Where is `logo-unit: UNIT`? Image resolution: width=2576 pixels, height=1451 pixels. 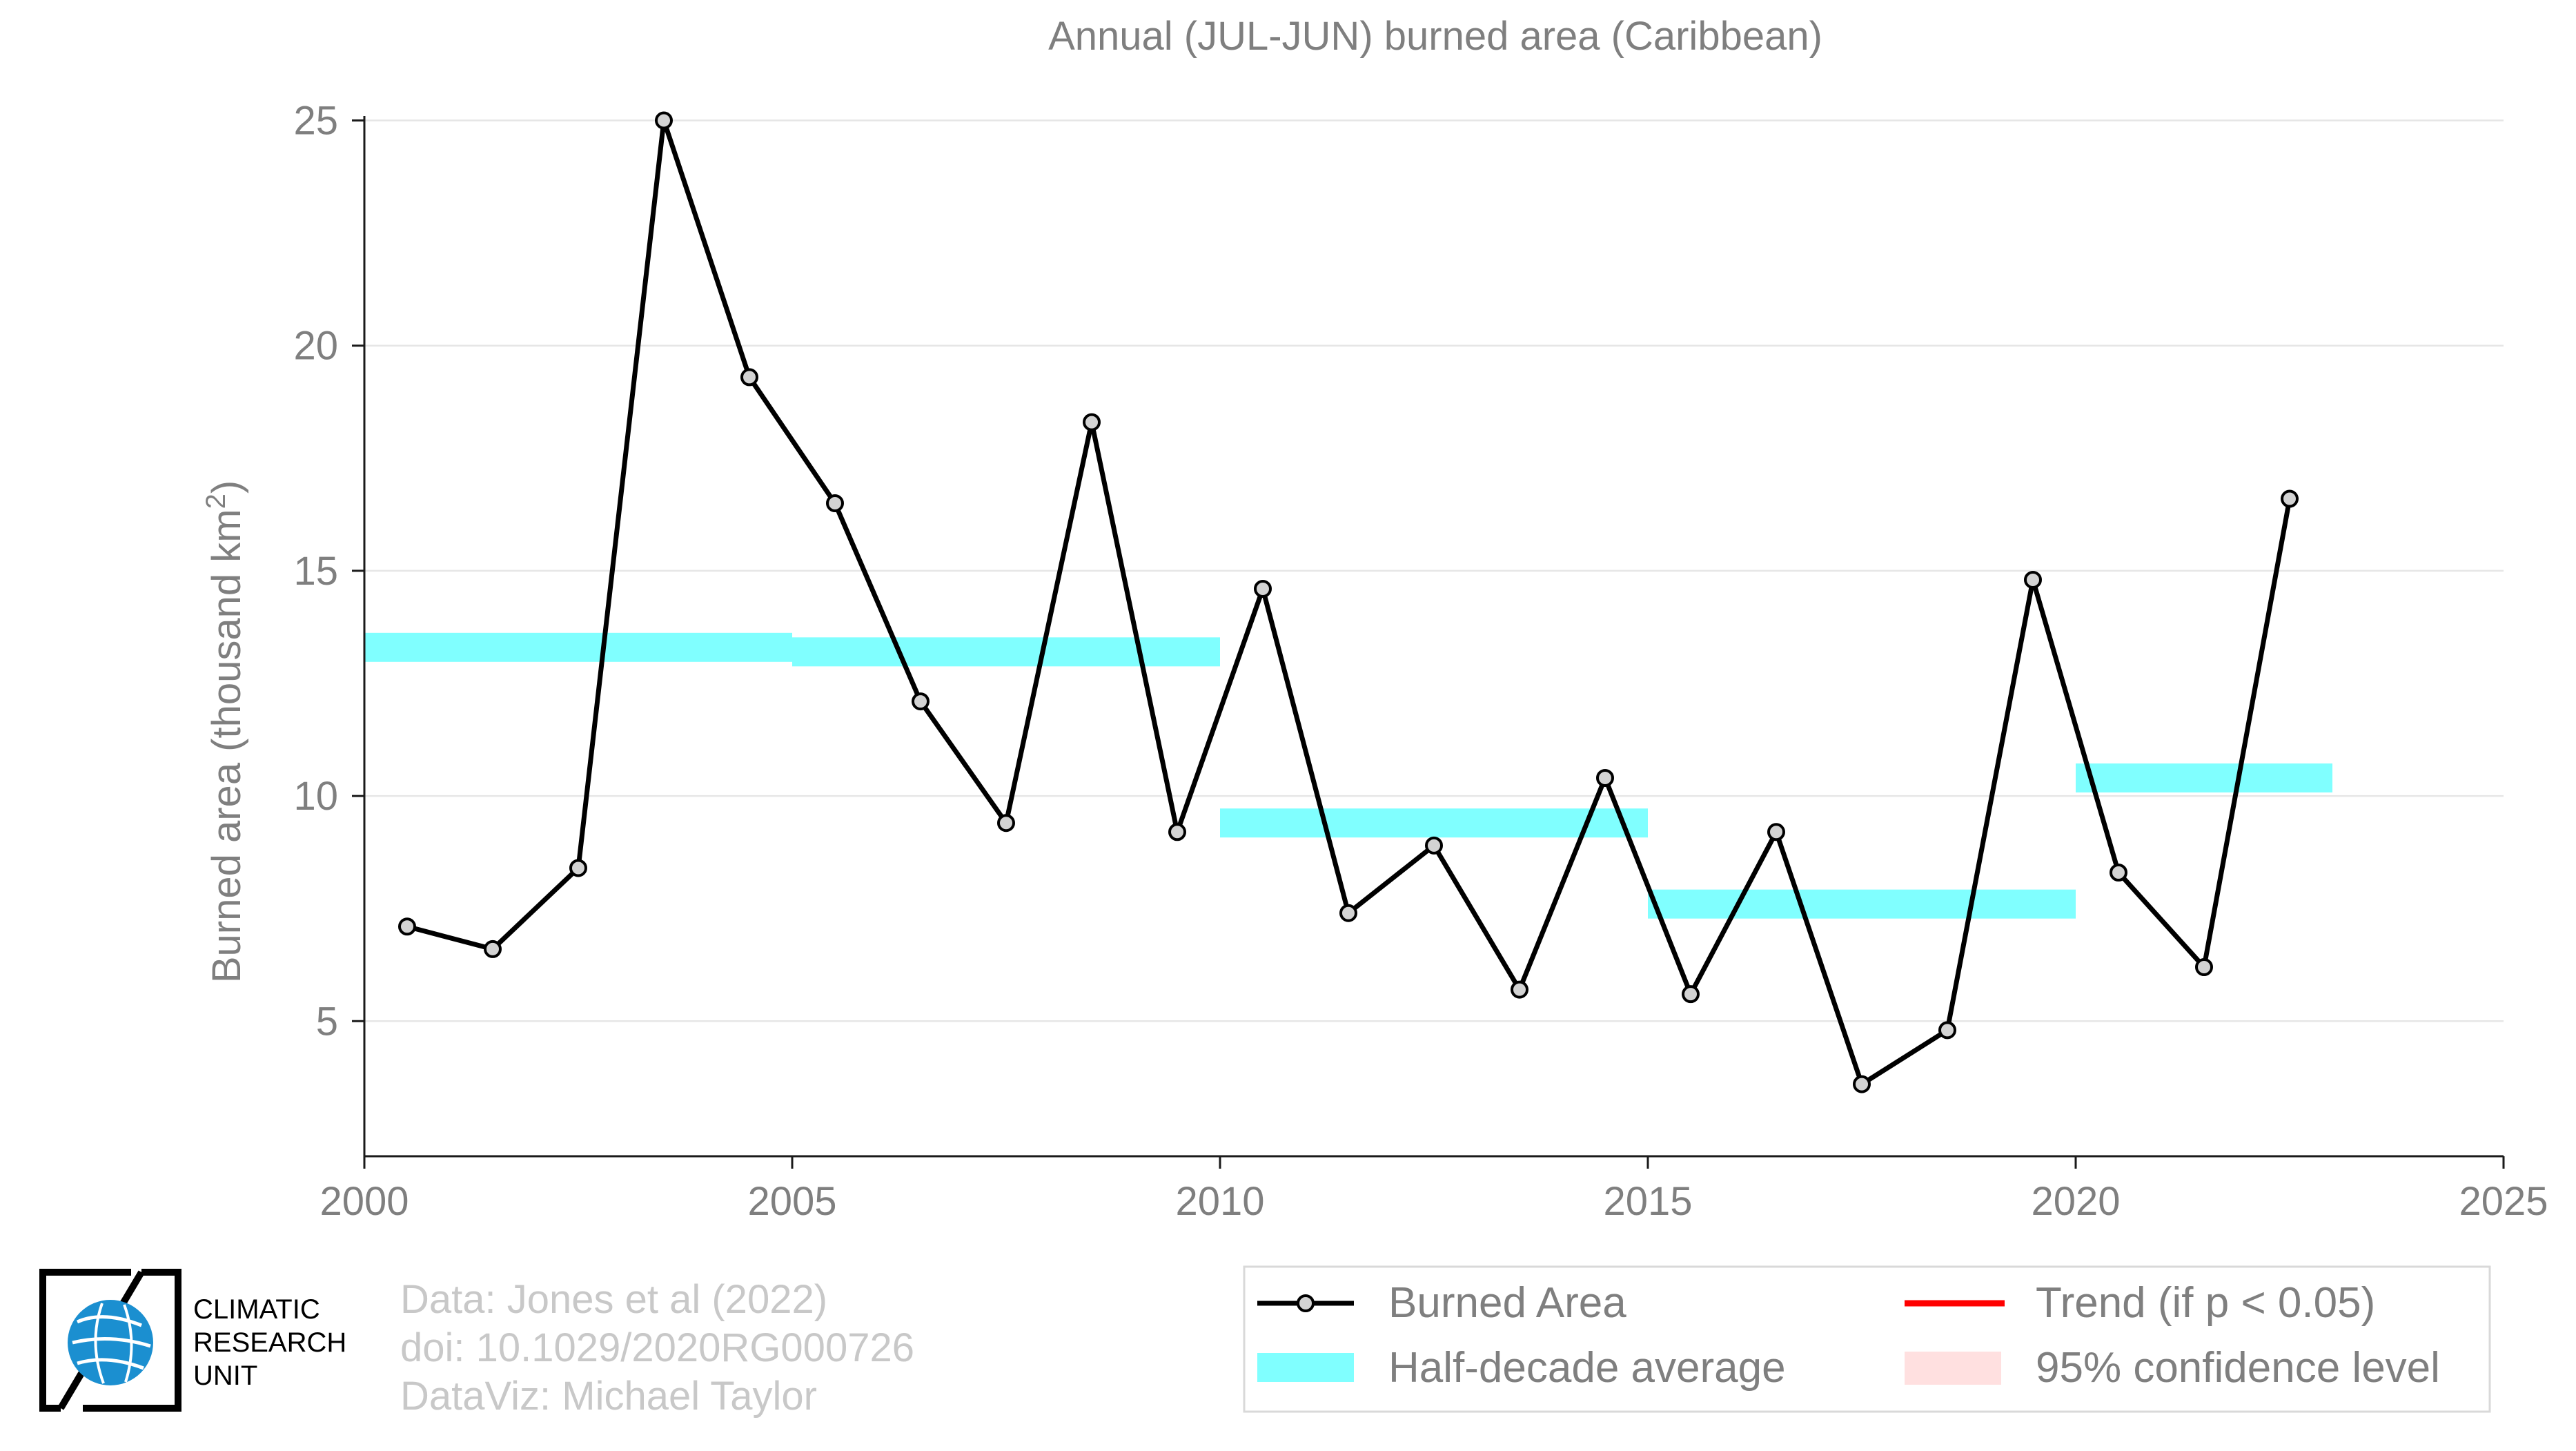 logo-unit: UNIT is located at coordinates (225, 1376).